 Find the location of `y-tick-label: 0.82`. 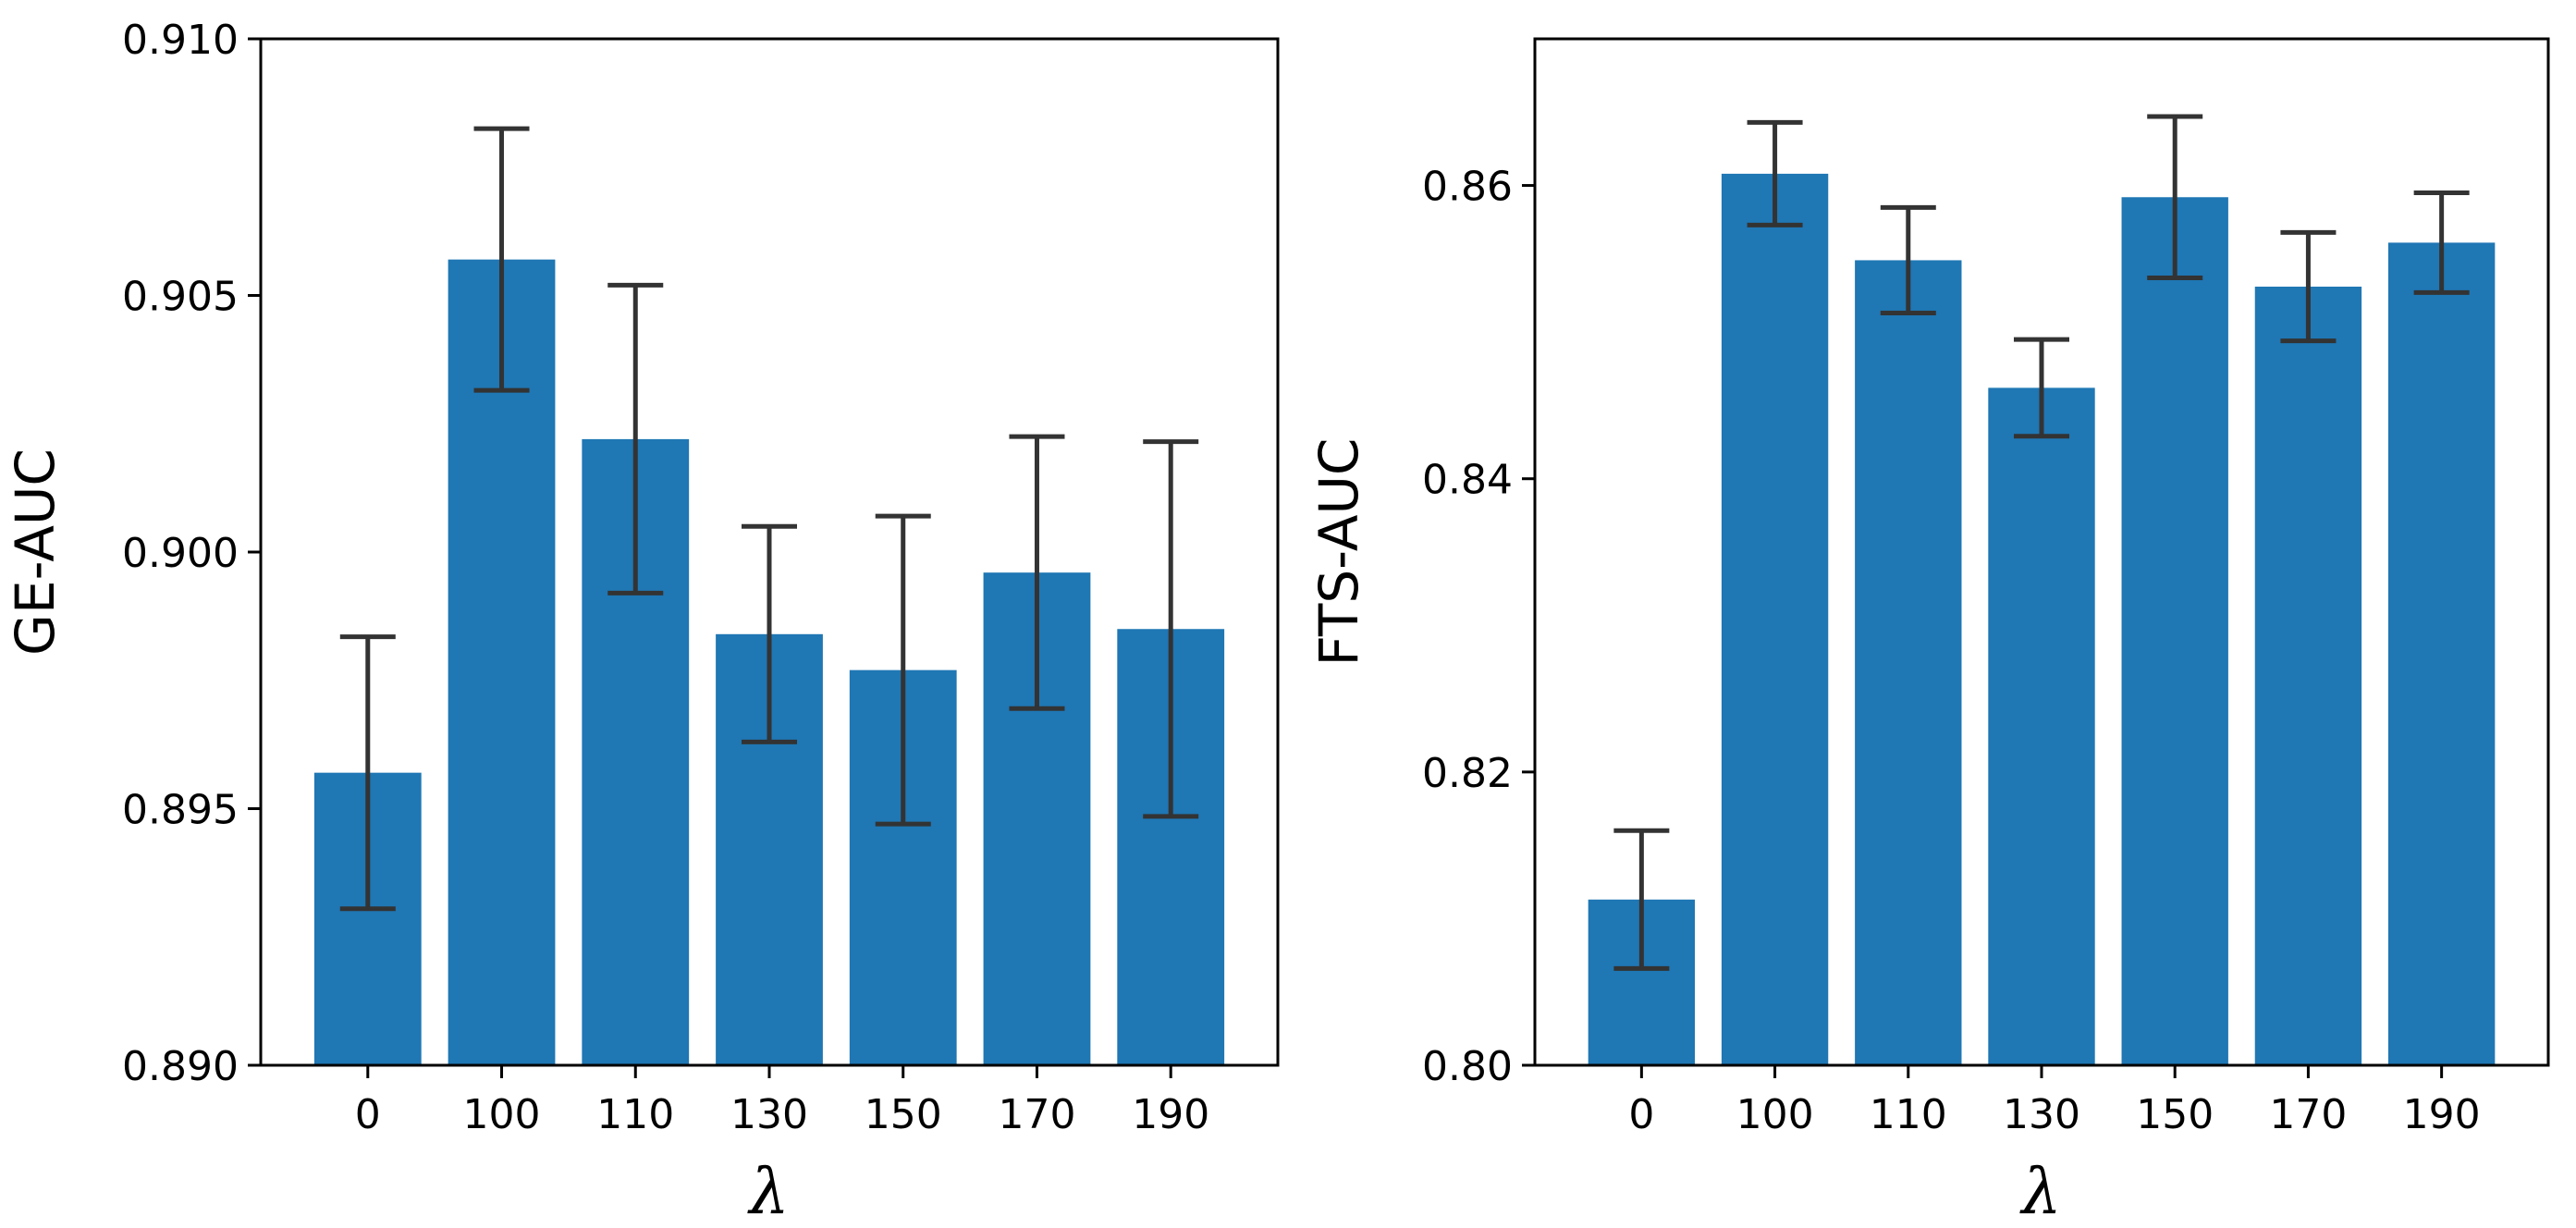

y-tick-label: 0.82 is located at coordinates (1467, 773).